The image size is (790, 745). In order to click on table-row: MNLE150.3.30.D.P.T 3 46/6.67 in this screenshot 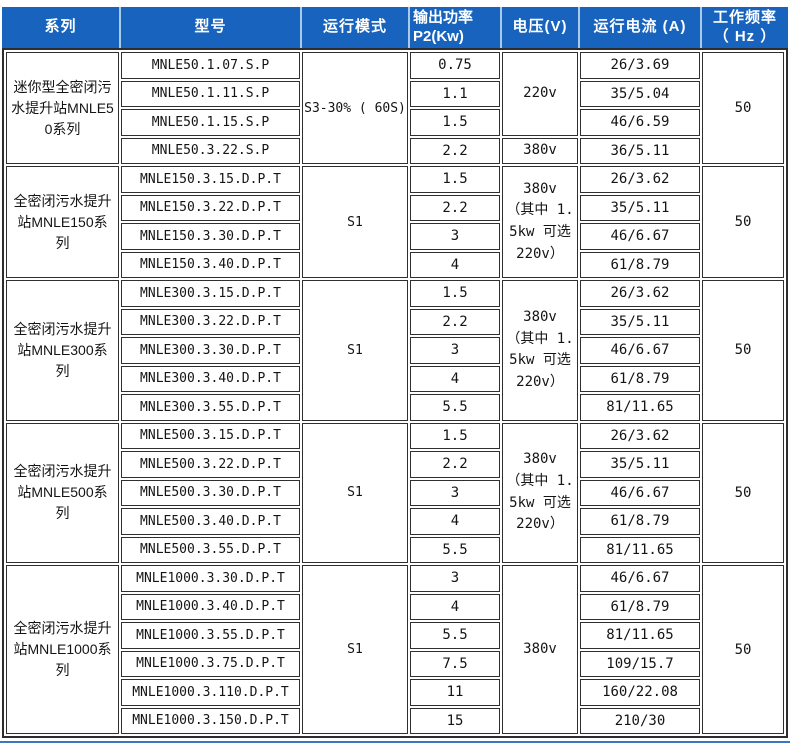, I will do `click(395, 236)`.